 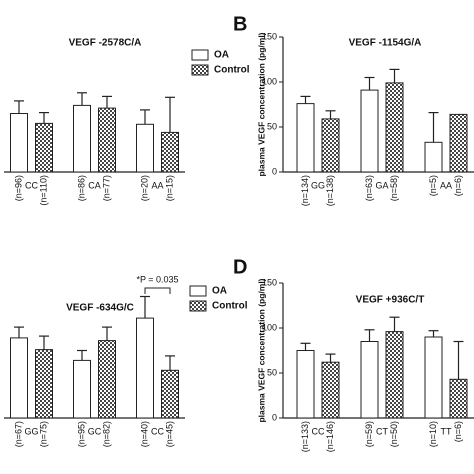 What do you see at coordinates (369, 188) in the screenshot?
I see `n-label: (n=63)` at bounding box center [369, 188].